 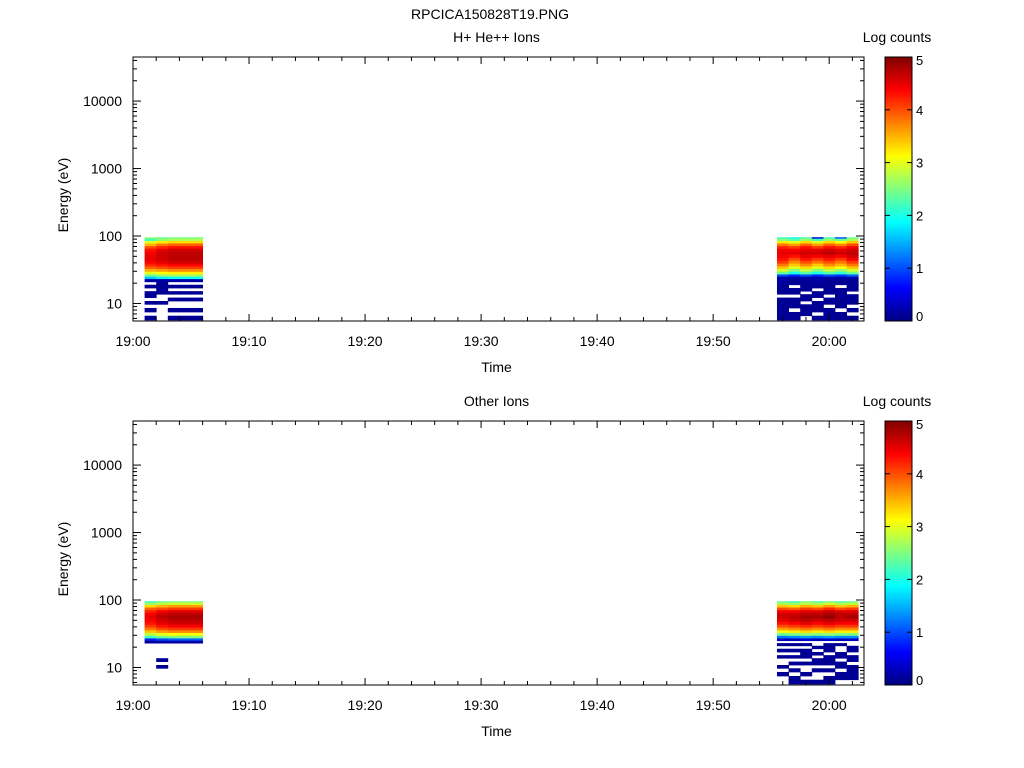 What do you see at coordinates (713, 705) in the screenshot?
I see `x-tick-label: 19:50` at bounding box center [713, 705].